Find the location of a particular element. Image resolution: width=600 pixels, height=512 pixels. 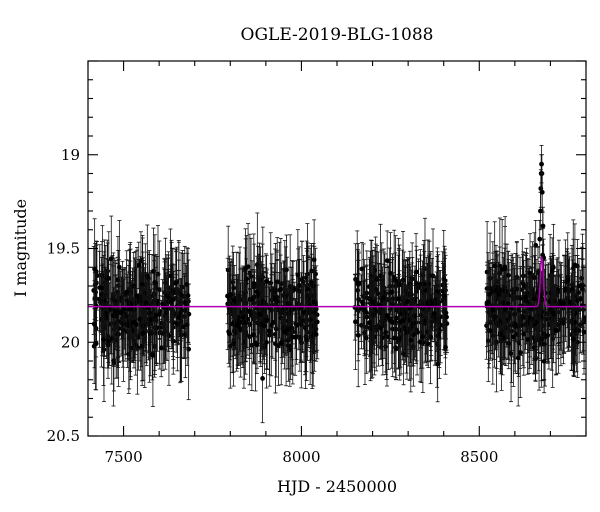

y-tick-label: 20 is located at coordinates (70, 342).